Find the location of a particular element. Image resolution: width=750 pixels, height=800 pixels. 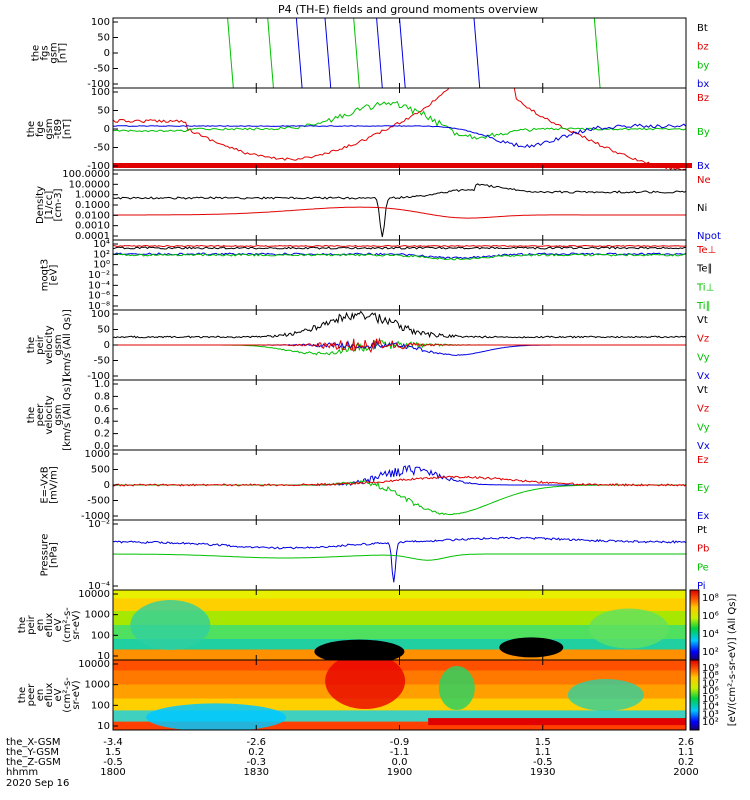

legend-entry-Ni: Ni is located at coordinates (702, 208).